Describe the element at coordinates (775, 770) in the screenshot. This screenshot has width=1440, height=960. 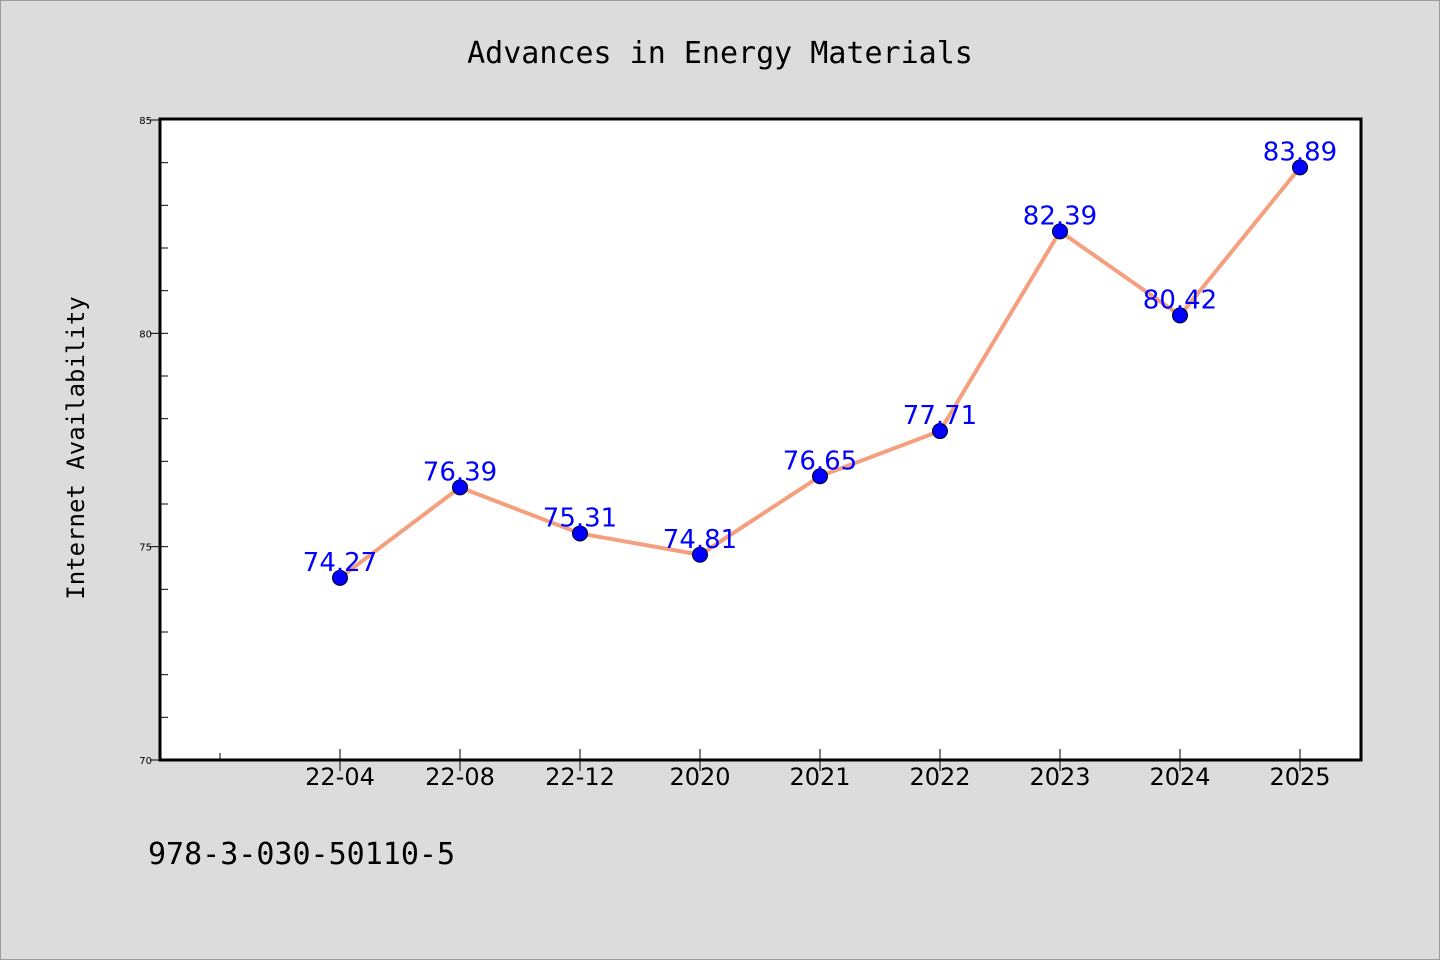
I see `x-axis: 22-04 22-08 22-12 2020 2021 2022 2023 2024 2025` at that location.